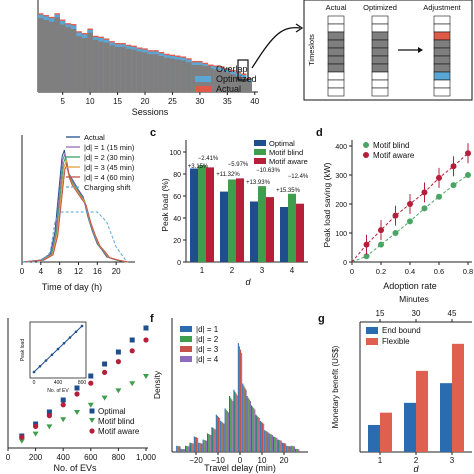  Describe the element at coordinates (119, 431) in the screenshot. I see `legend-label: Motif aware` at that location.